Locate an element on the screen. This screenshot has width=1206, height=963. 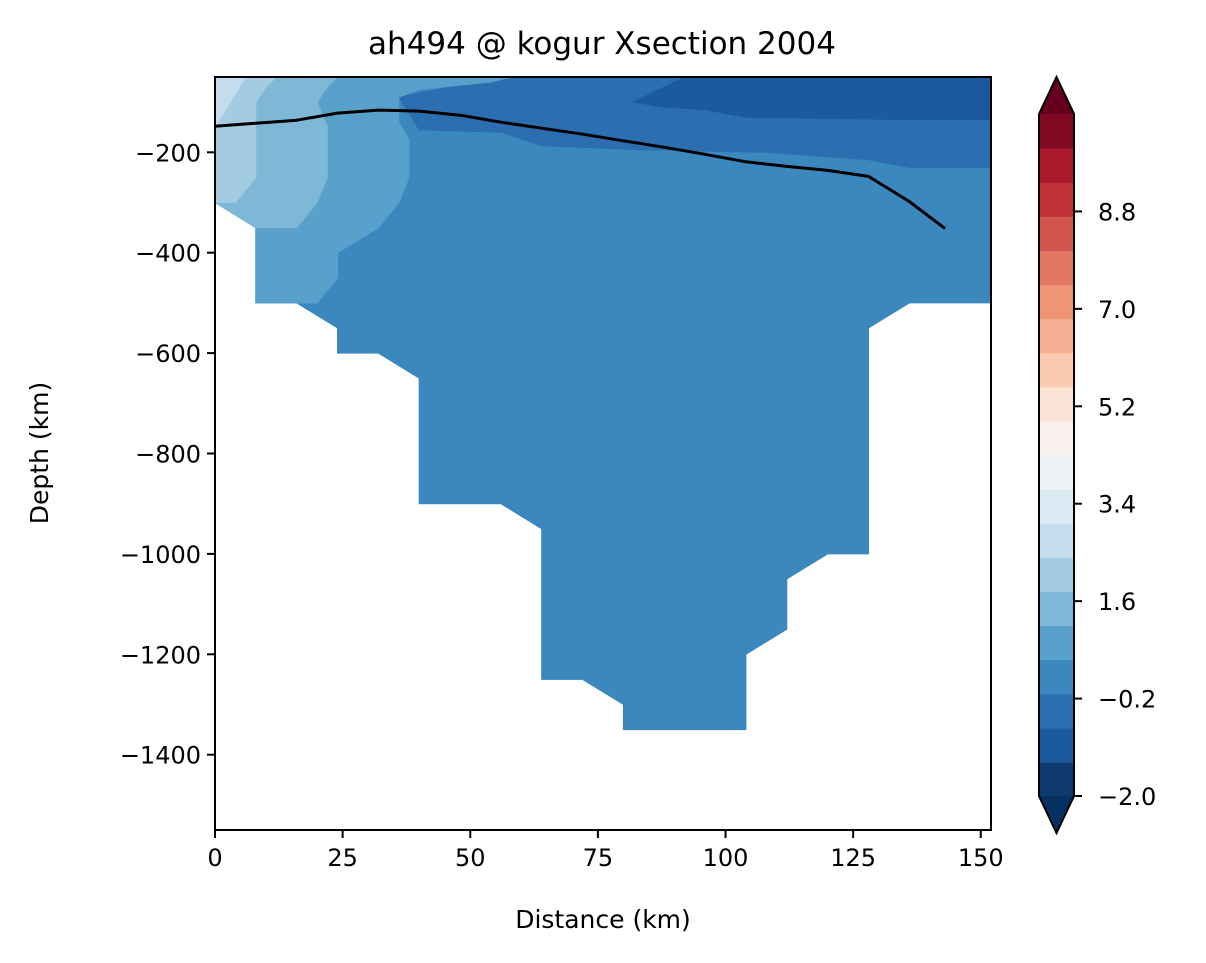
y-tick-label: −600 is located at coordinates (168, 354).